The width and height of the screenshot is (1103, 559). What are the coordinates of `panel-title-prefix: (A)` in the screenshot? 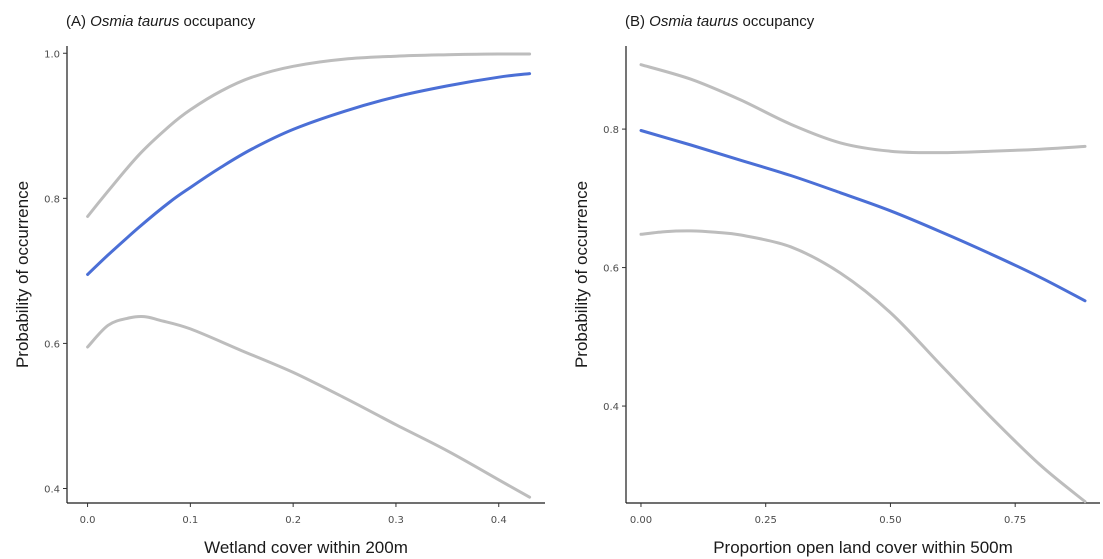 It's located at (78, 21).